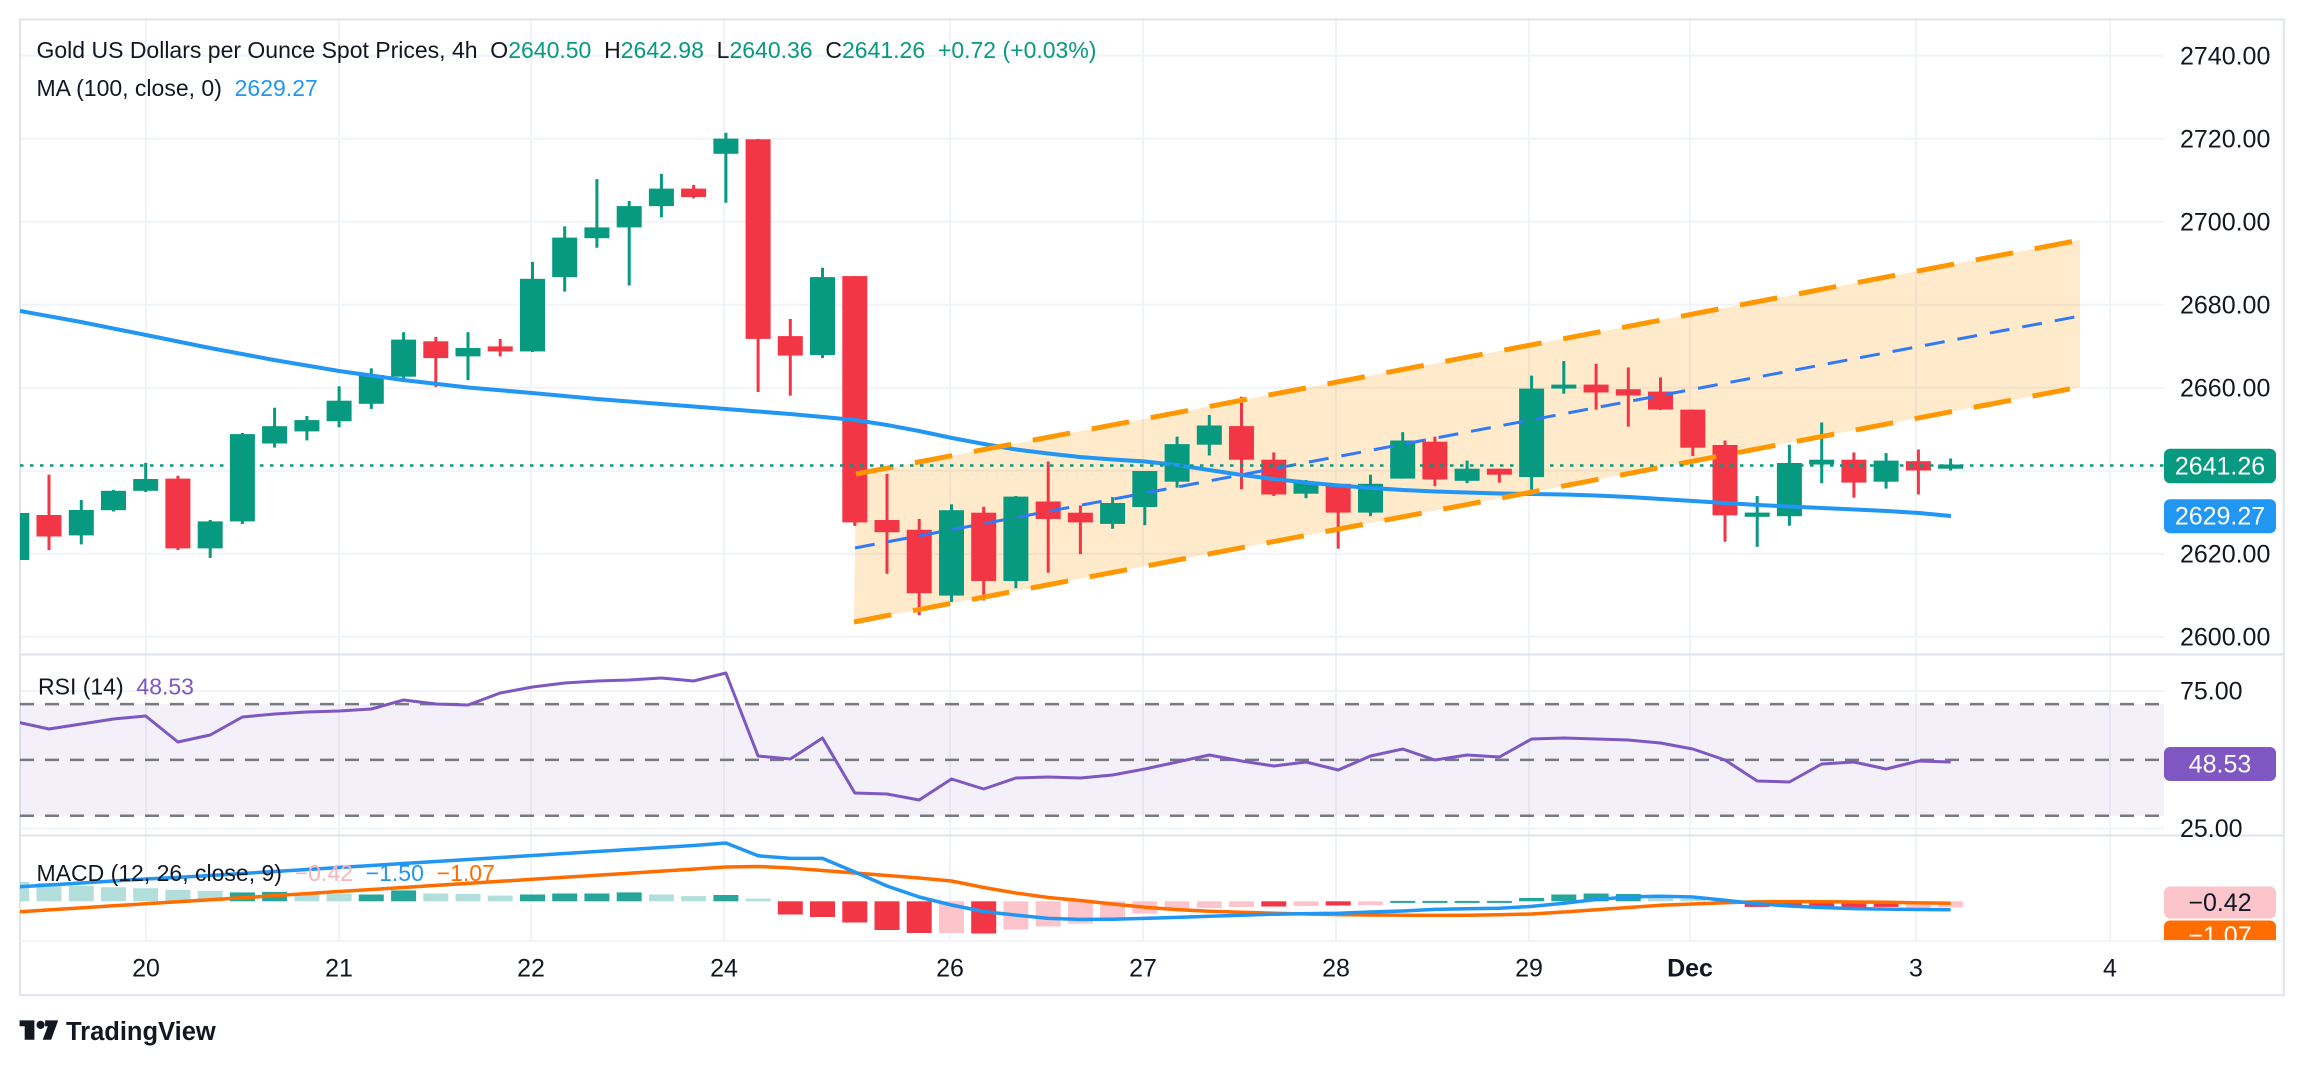 The height and width of the screenshot is (1071, 2304). What do you see at coordinates (2225, 56) in the screenshot?
I see `svg-text: 2740.00` at bounding box center [2225, 56].